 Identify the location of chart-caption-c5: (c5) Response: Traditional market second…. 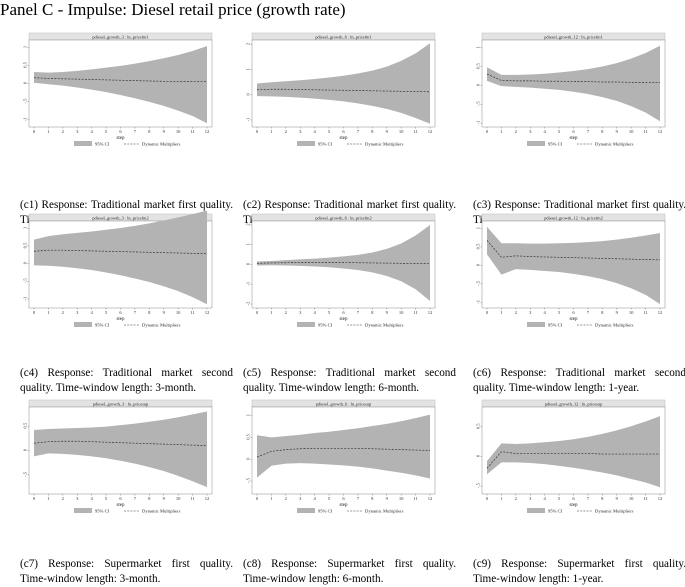
(349, 380).